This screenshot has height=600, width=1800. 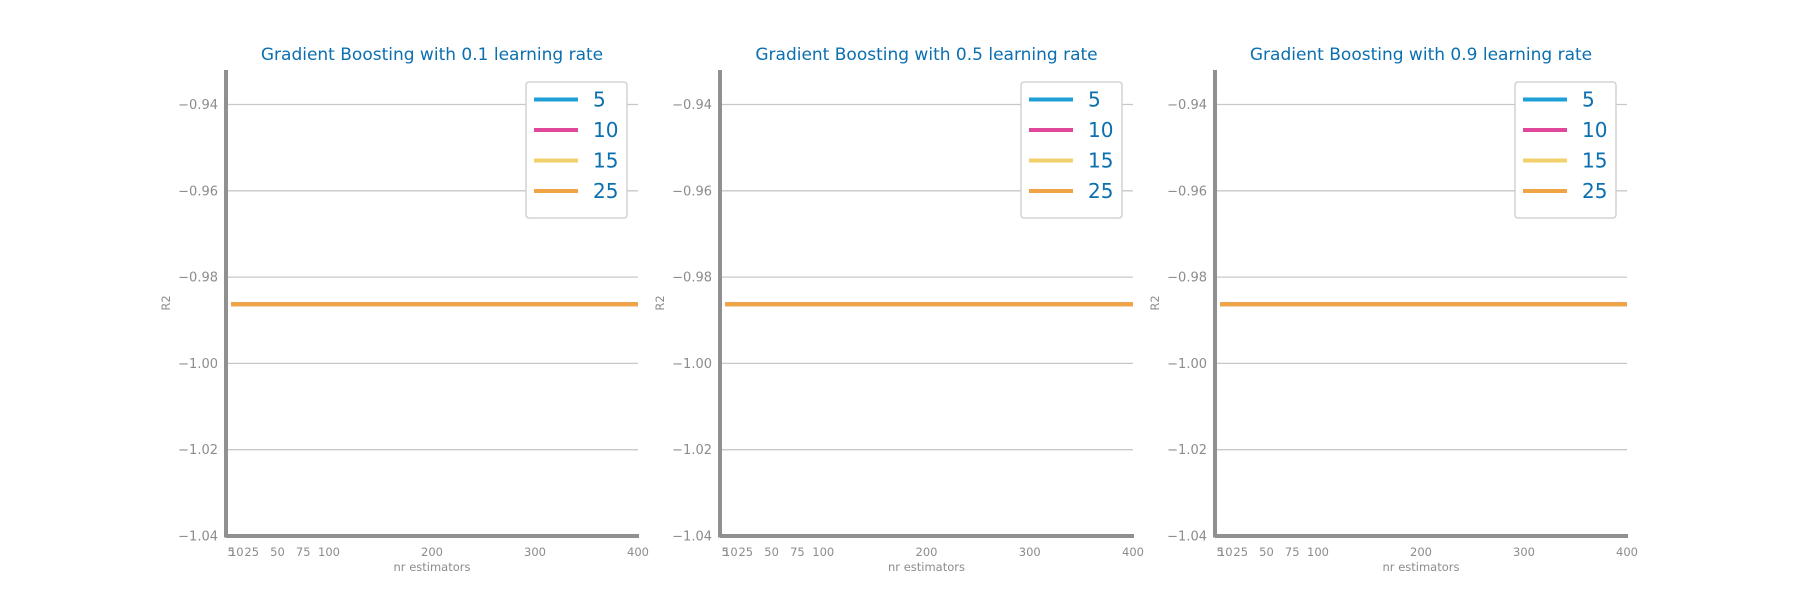 I want to click on chart-title: Gradient Boosting with 0.5 learning rate, so click(x=926, y=55).